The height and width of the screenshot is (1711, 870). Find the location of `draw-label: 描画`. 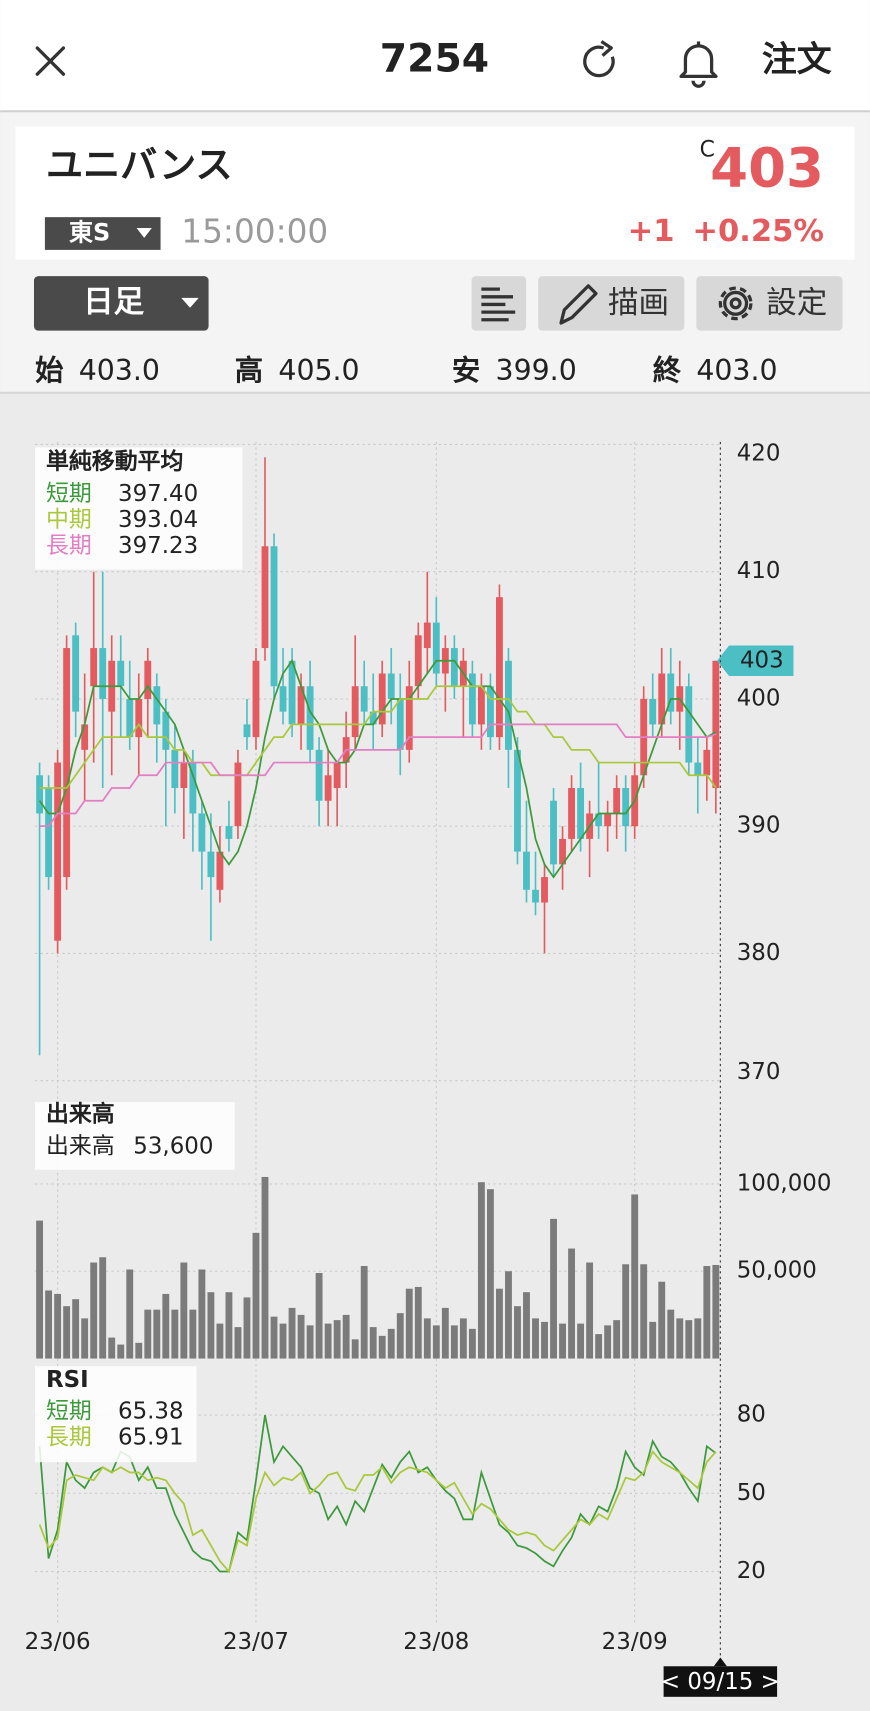

draw-label: 描画 is located at coordinates (638, 303).